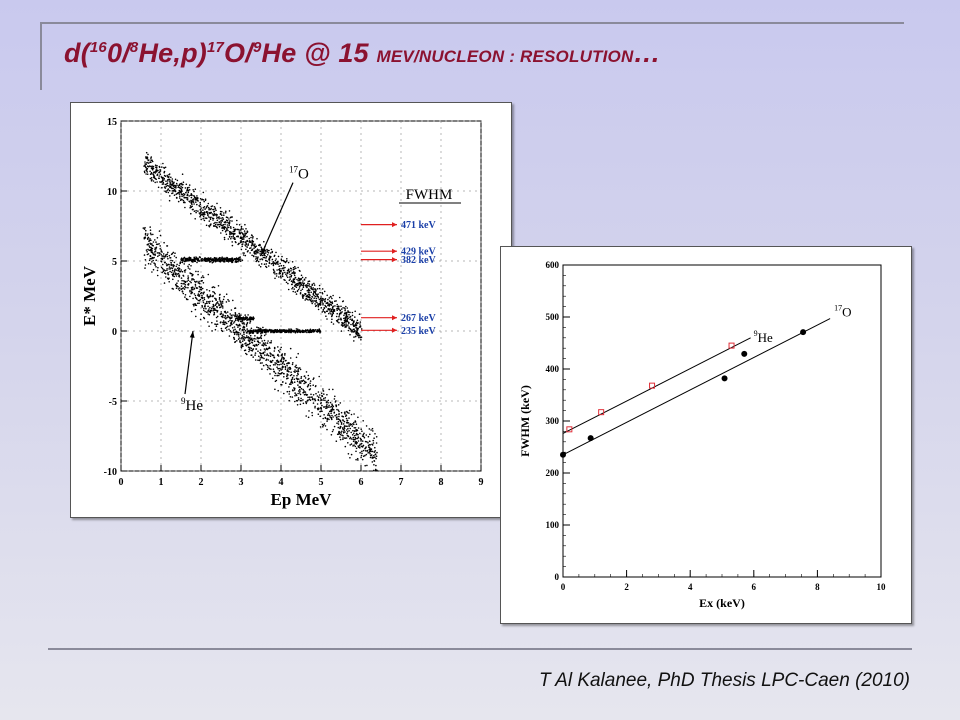 The width and height of the screenshot is (960, 720). I want to click on y-axis-title: E* MeV, so click(89, 295).